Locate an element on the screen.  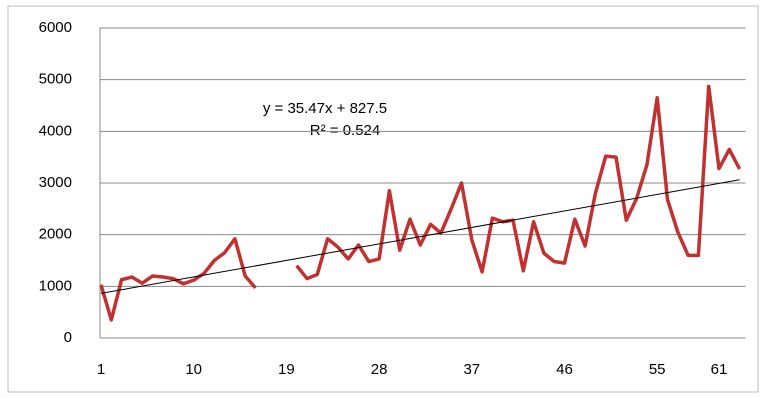
y-tick-label: 5000 is located at coordinates (55, 79).